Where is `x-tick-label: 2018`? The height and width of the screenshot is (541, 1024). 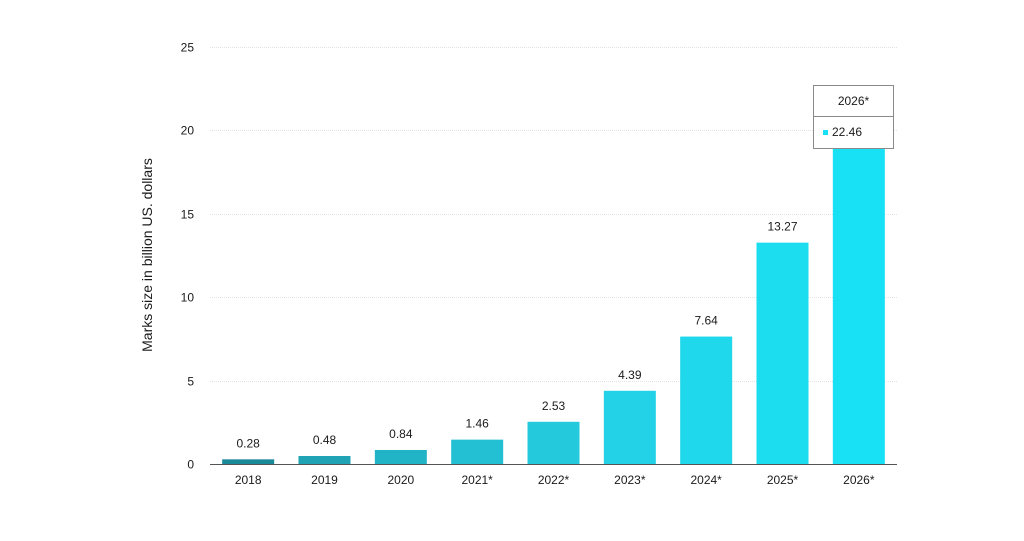 x-tick-label: 2018 is located at coordinates (248, 480).